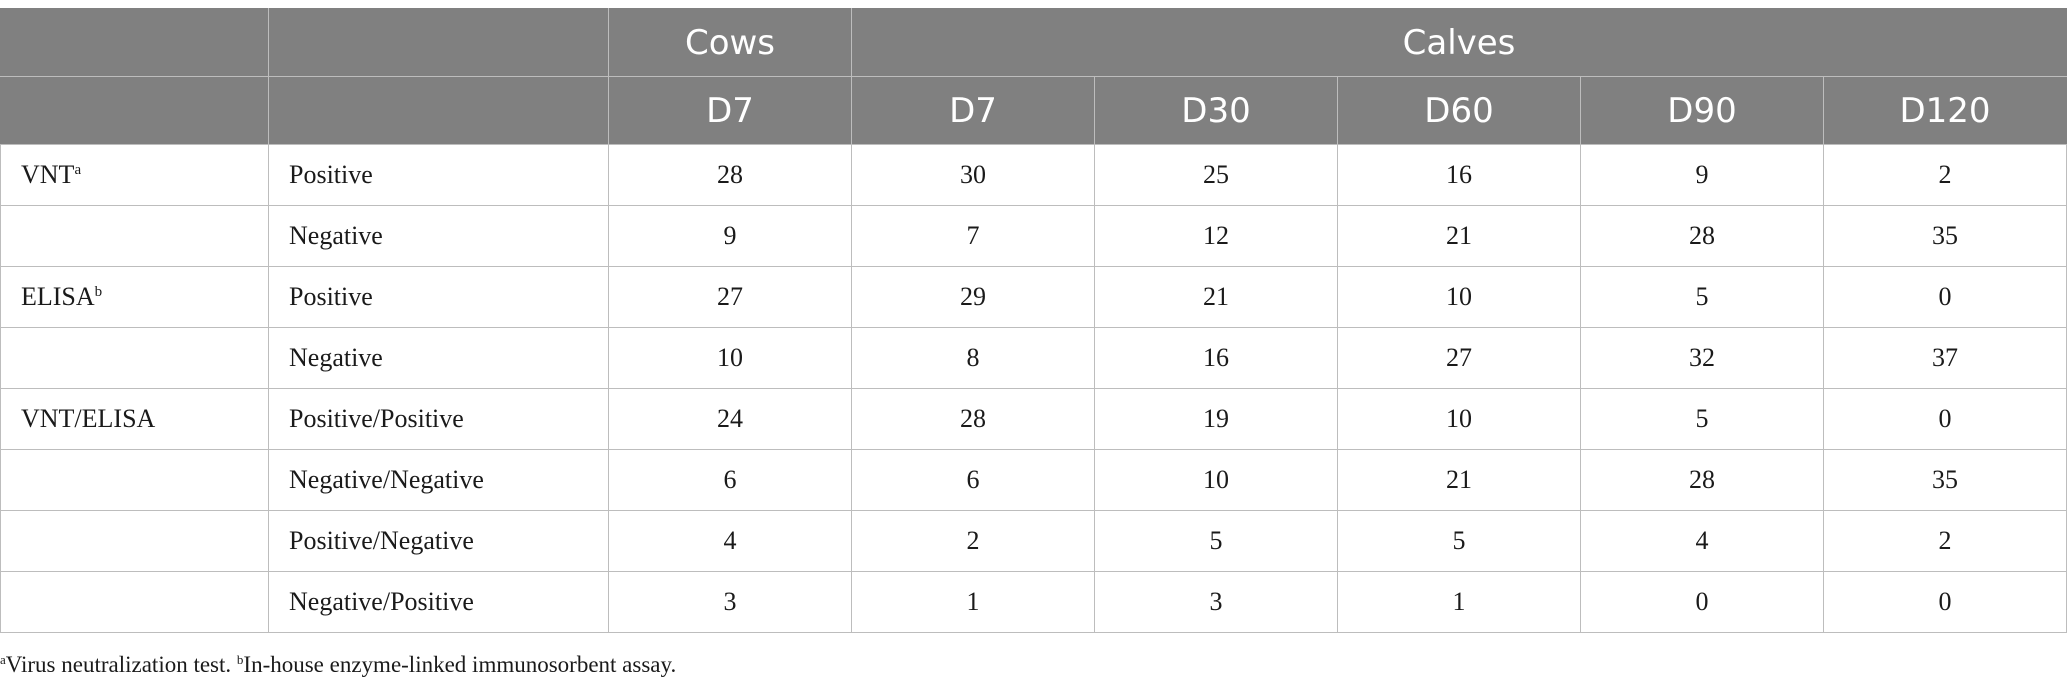  What do you see at coordinates (1459, 110) in the screenshot?
I see `header-day-d60: D60` at bounding box center [1459, 110].